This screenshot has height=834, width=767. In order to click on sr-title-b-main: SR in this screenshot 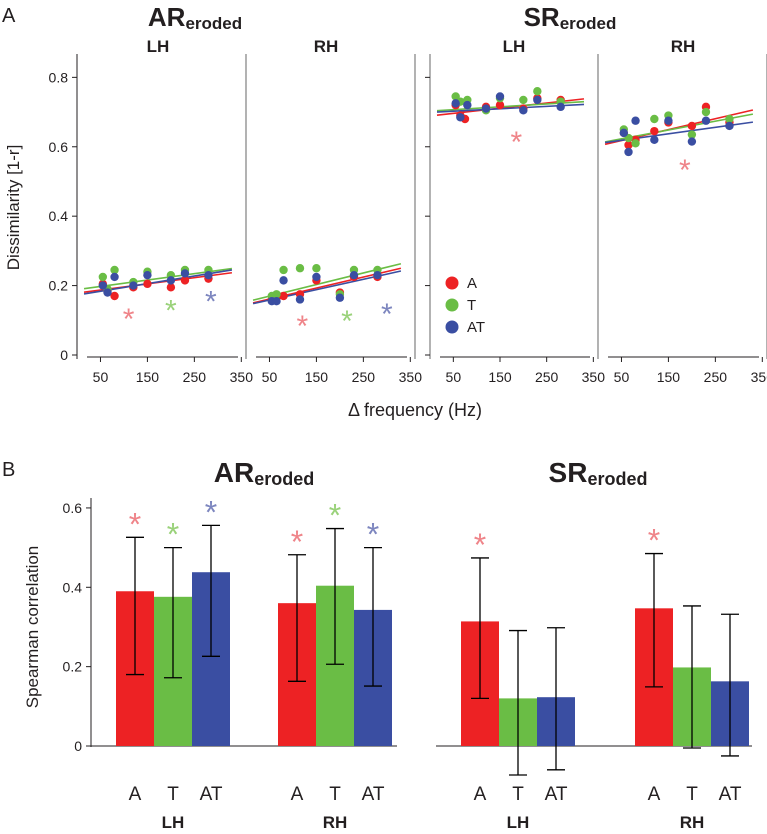, I will do `click(568, 472)`.